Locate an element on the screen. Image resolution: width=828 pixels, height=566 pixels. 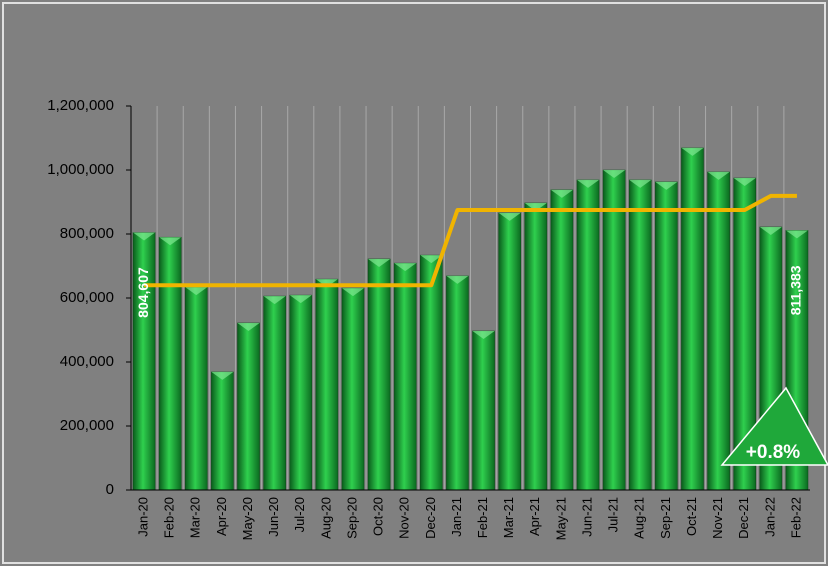
x-tick-label: Apr-20 is located at coordinates (221, 516).